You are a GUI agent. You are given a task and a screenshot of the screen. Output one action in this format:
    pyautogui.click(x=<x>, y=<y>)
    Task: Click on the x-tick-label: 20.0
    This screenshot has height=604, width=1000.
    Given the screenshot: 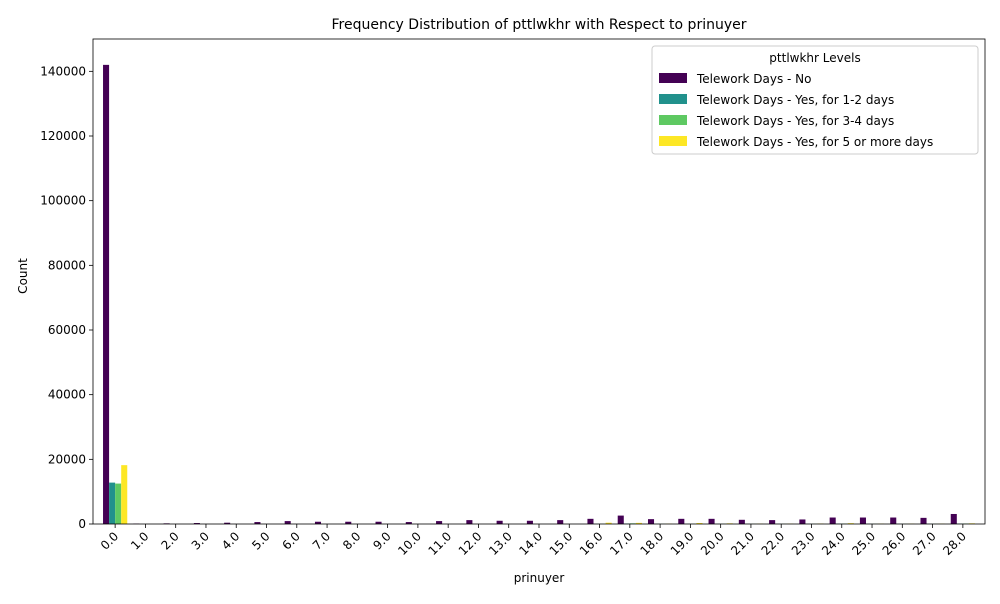 What is the action you would take?
    pyautogui.click(x=712, y=543)
    